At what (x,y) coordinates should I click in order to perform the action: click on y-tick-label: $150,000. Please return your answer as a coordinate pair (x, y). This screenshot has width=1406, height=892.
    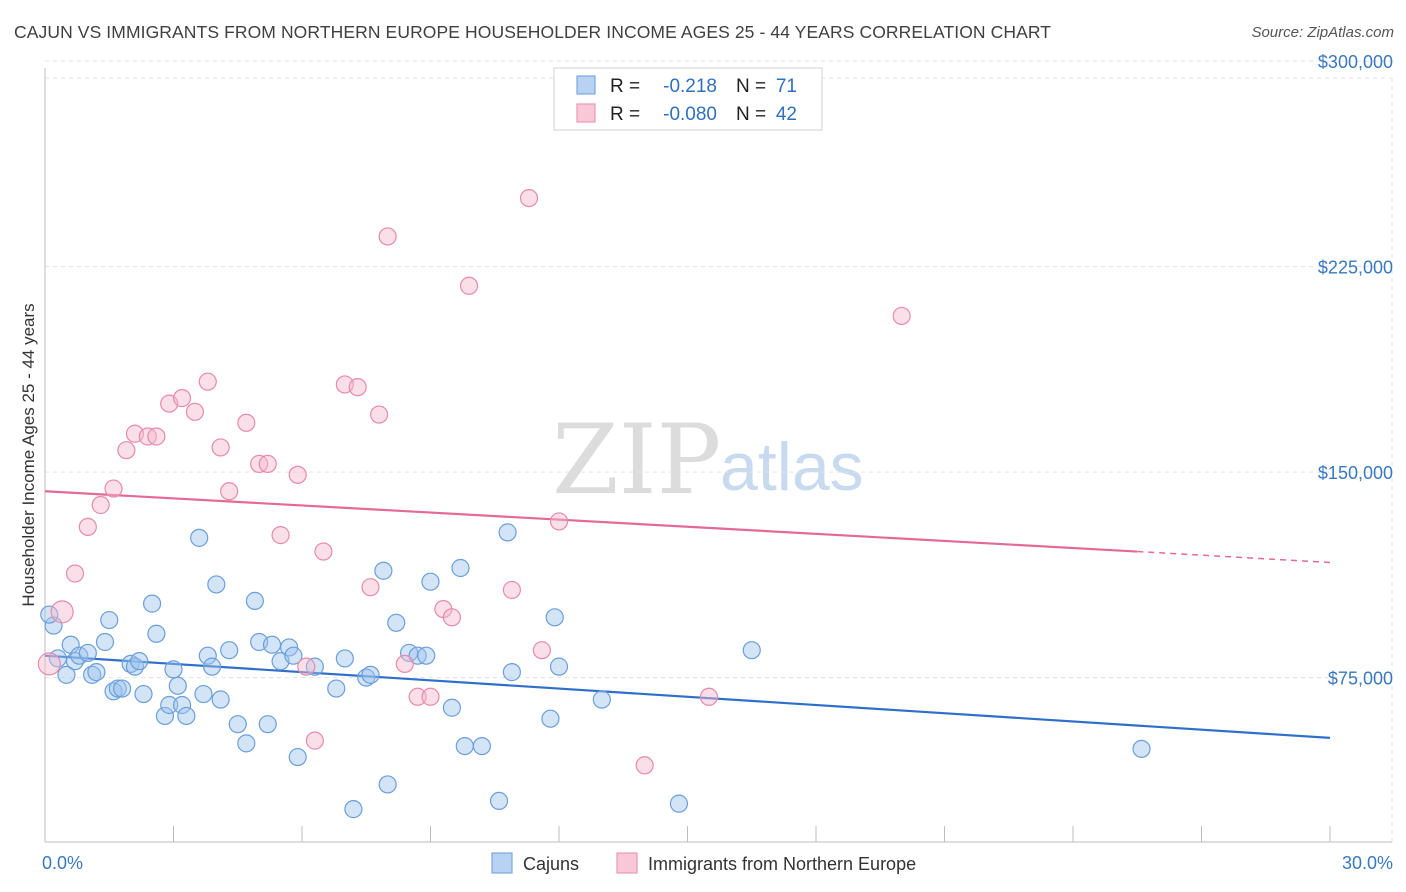
    Looking at the image, I should click on (1355, 473).